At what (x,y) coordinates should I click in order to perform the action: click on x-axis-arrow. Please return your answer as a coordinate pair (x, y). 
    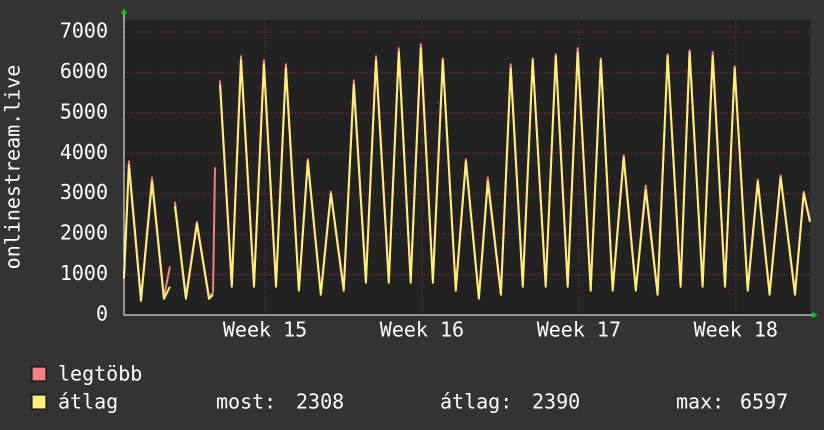
    Looking at the image, I should click on (815, 315).